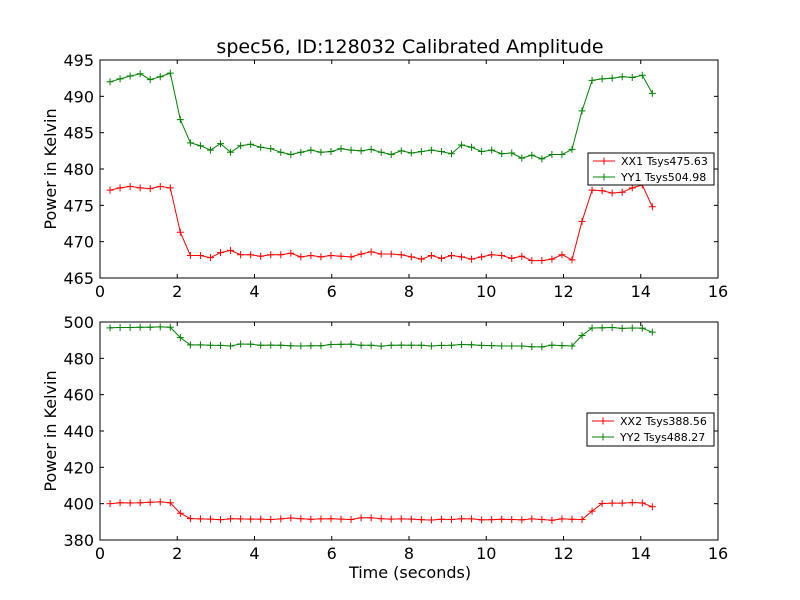 This screenshot has height=600, width=800. I want to click on y-tick-label: 440, so click(78, 431).